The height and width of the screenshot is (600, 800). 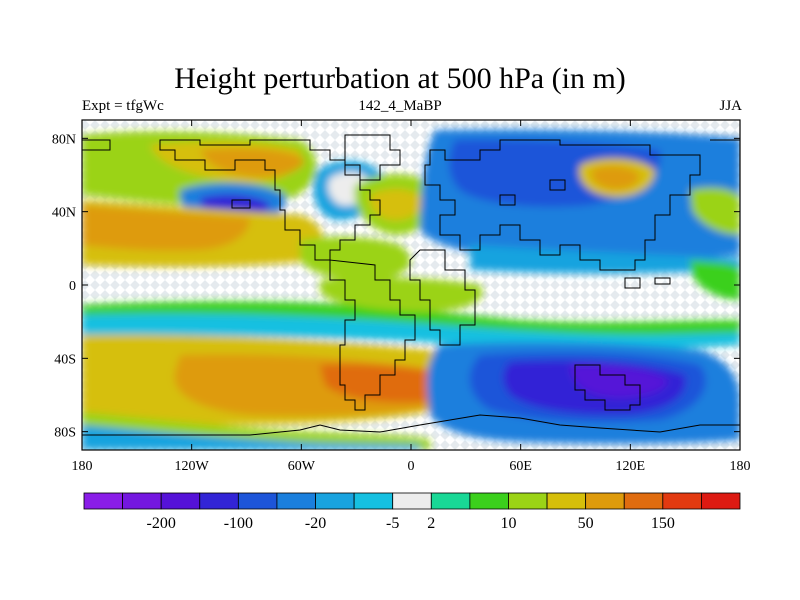 What do you see at coordinates (663, 523) in the screenshot?
I see `colorbar-label: 150` at bounding box center [663, 523].